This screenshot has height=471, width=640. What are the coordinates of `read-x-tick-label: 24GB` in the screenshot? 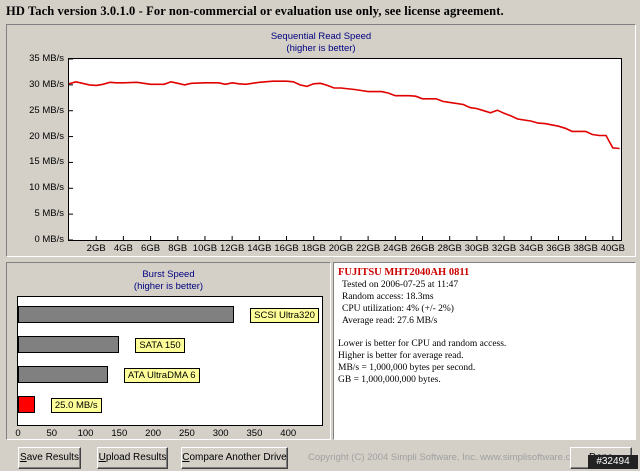 It's located at (395, 248).